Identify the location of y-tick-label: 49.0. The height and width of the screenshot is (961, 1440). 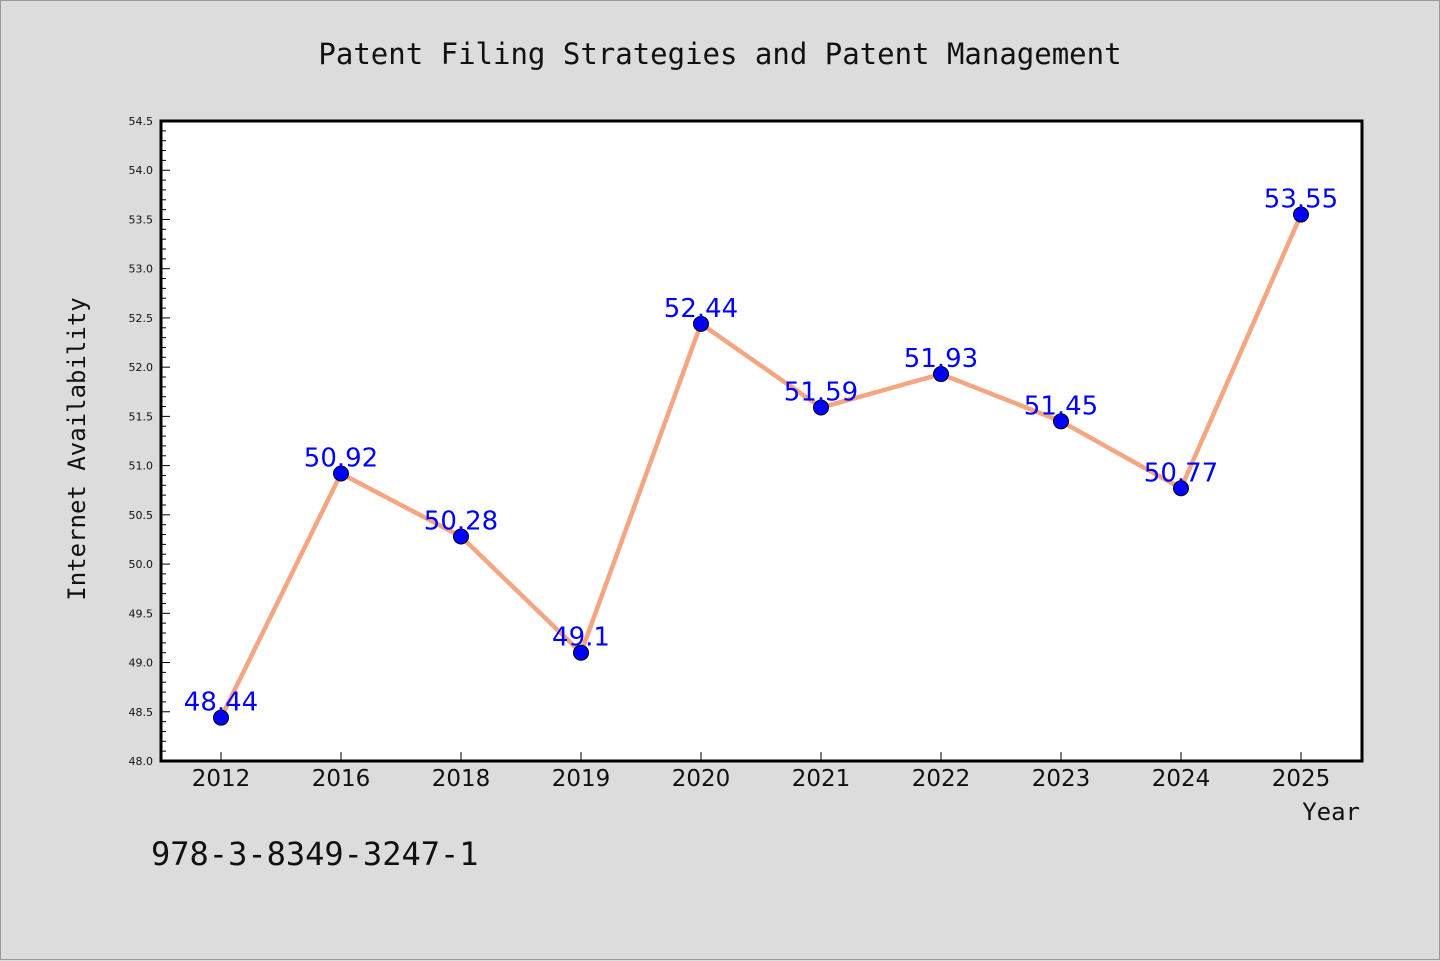
(141, 663).